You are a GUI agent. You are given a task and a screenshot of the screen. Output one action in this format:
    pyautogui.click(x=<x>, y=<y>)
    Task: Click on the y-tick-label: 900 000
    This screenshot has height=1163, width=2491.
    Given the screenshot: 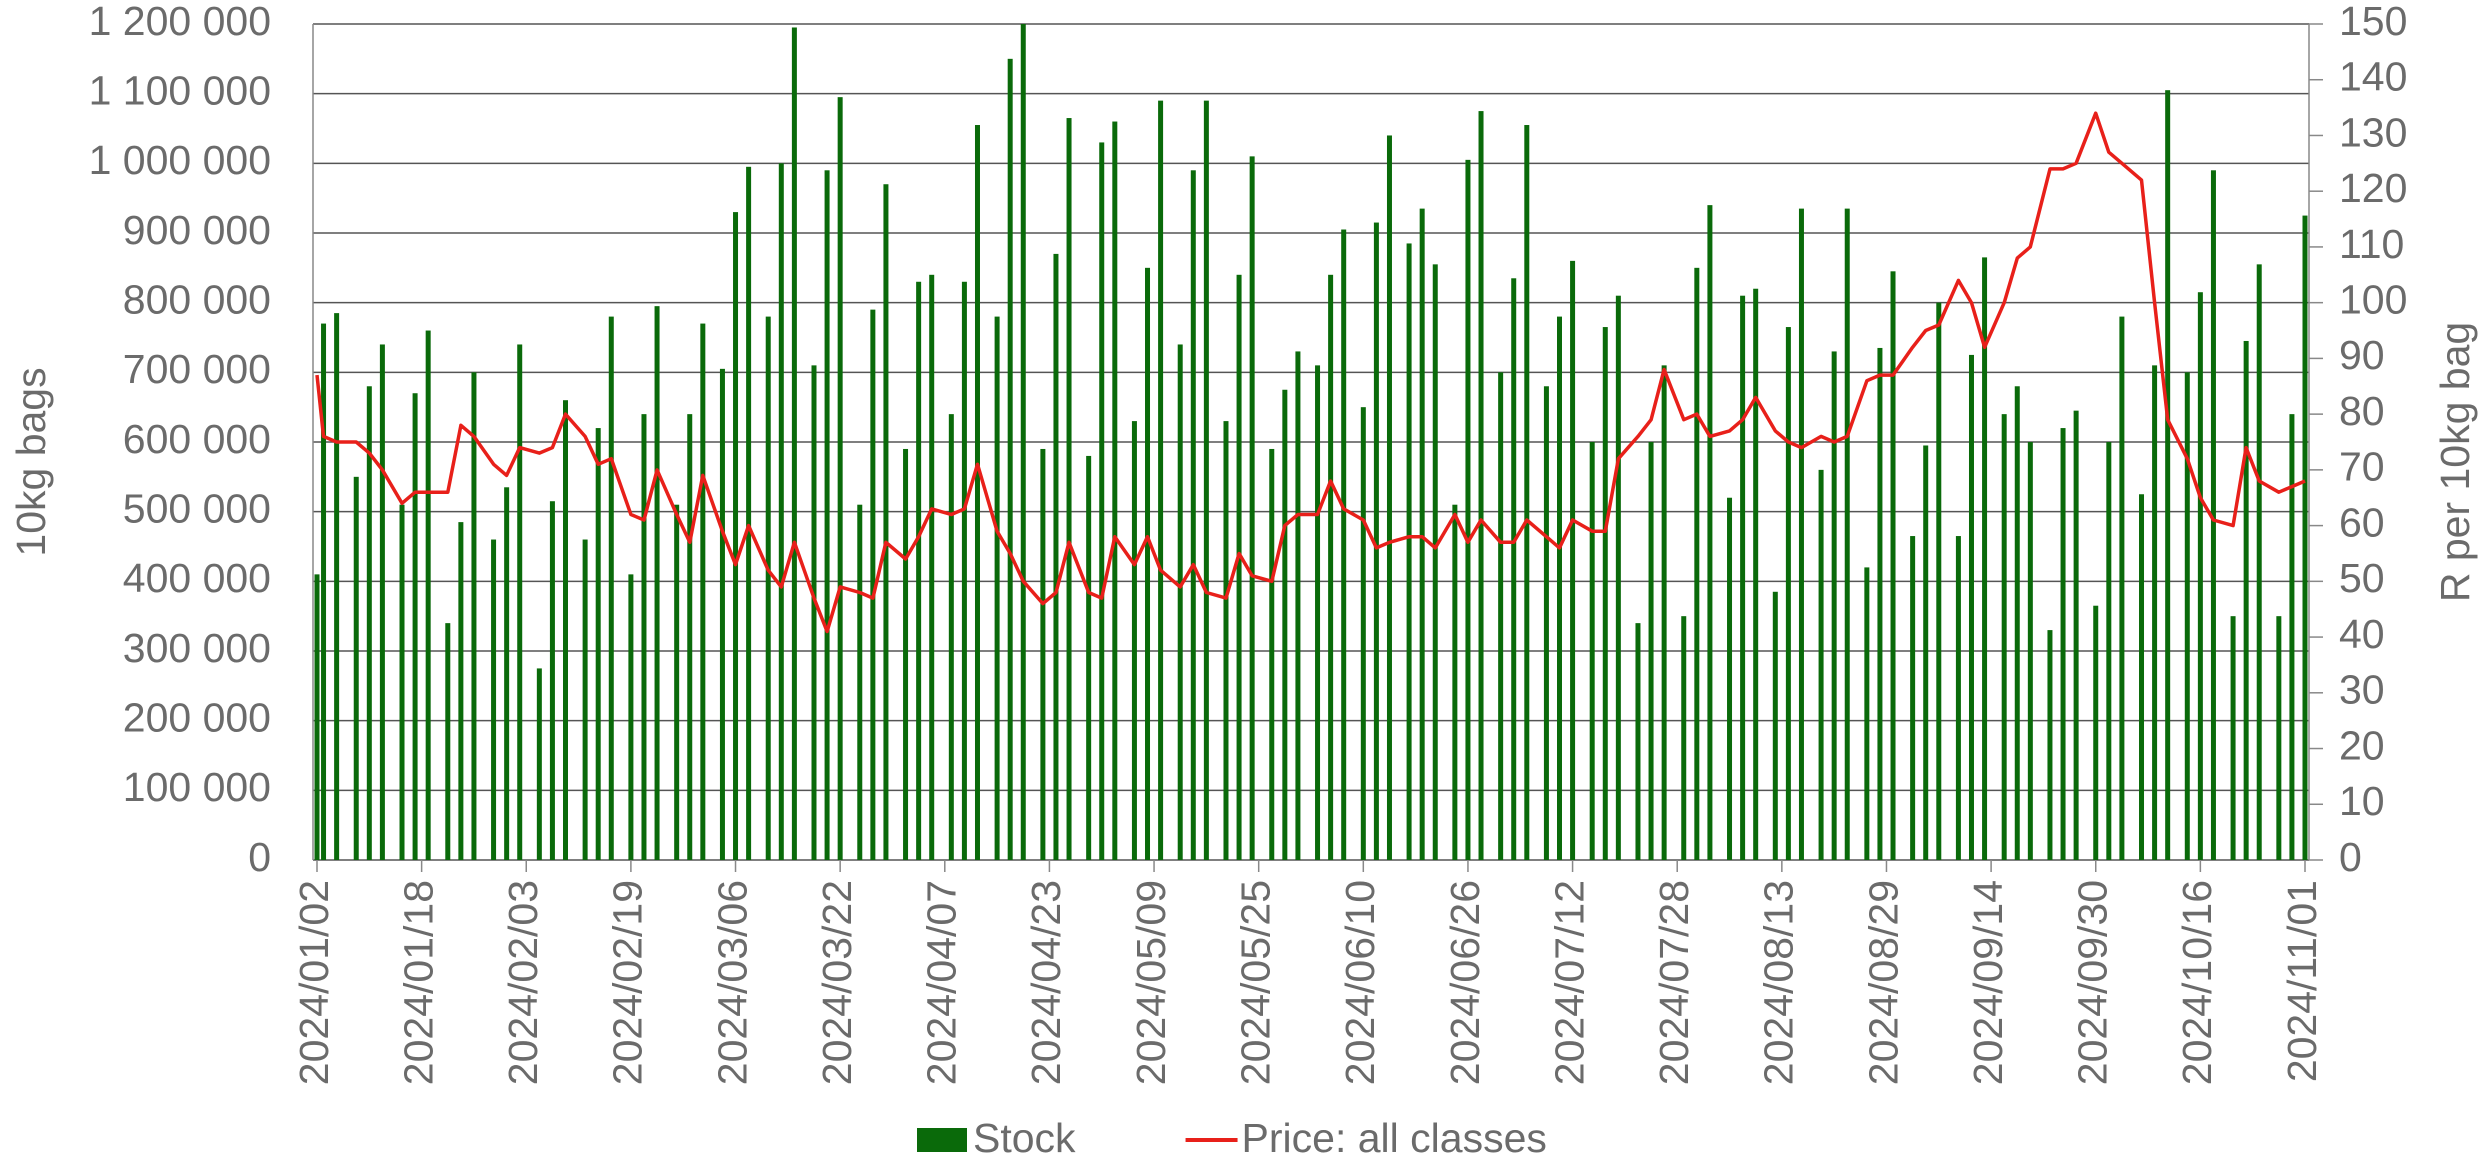 What is the action you would take?
    pyautogui.click(x=197, y=230)
    